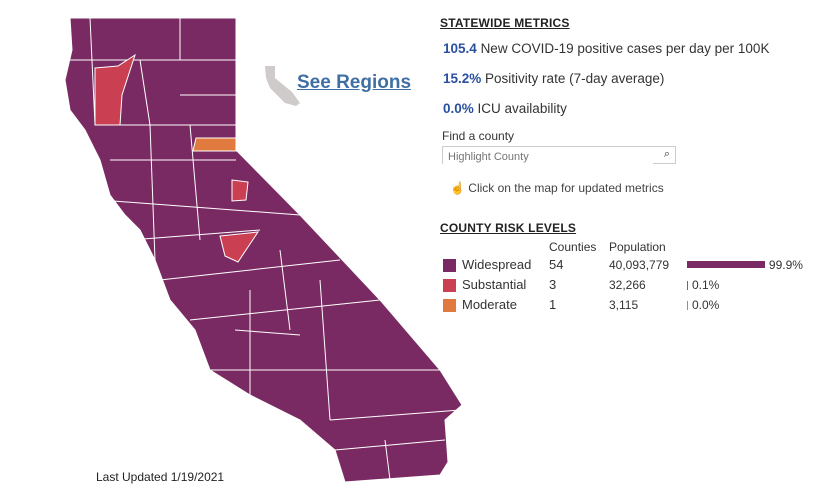 The height and width of the screenshot is (497, 825). What do you see at coordinates (639, 265) in the screenshot?
I see `risk-population: 40,093,779` at bounding box center [639, 265].